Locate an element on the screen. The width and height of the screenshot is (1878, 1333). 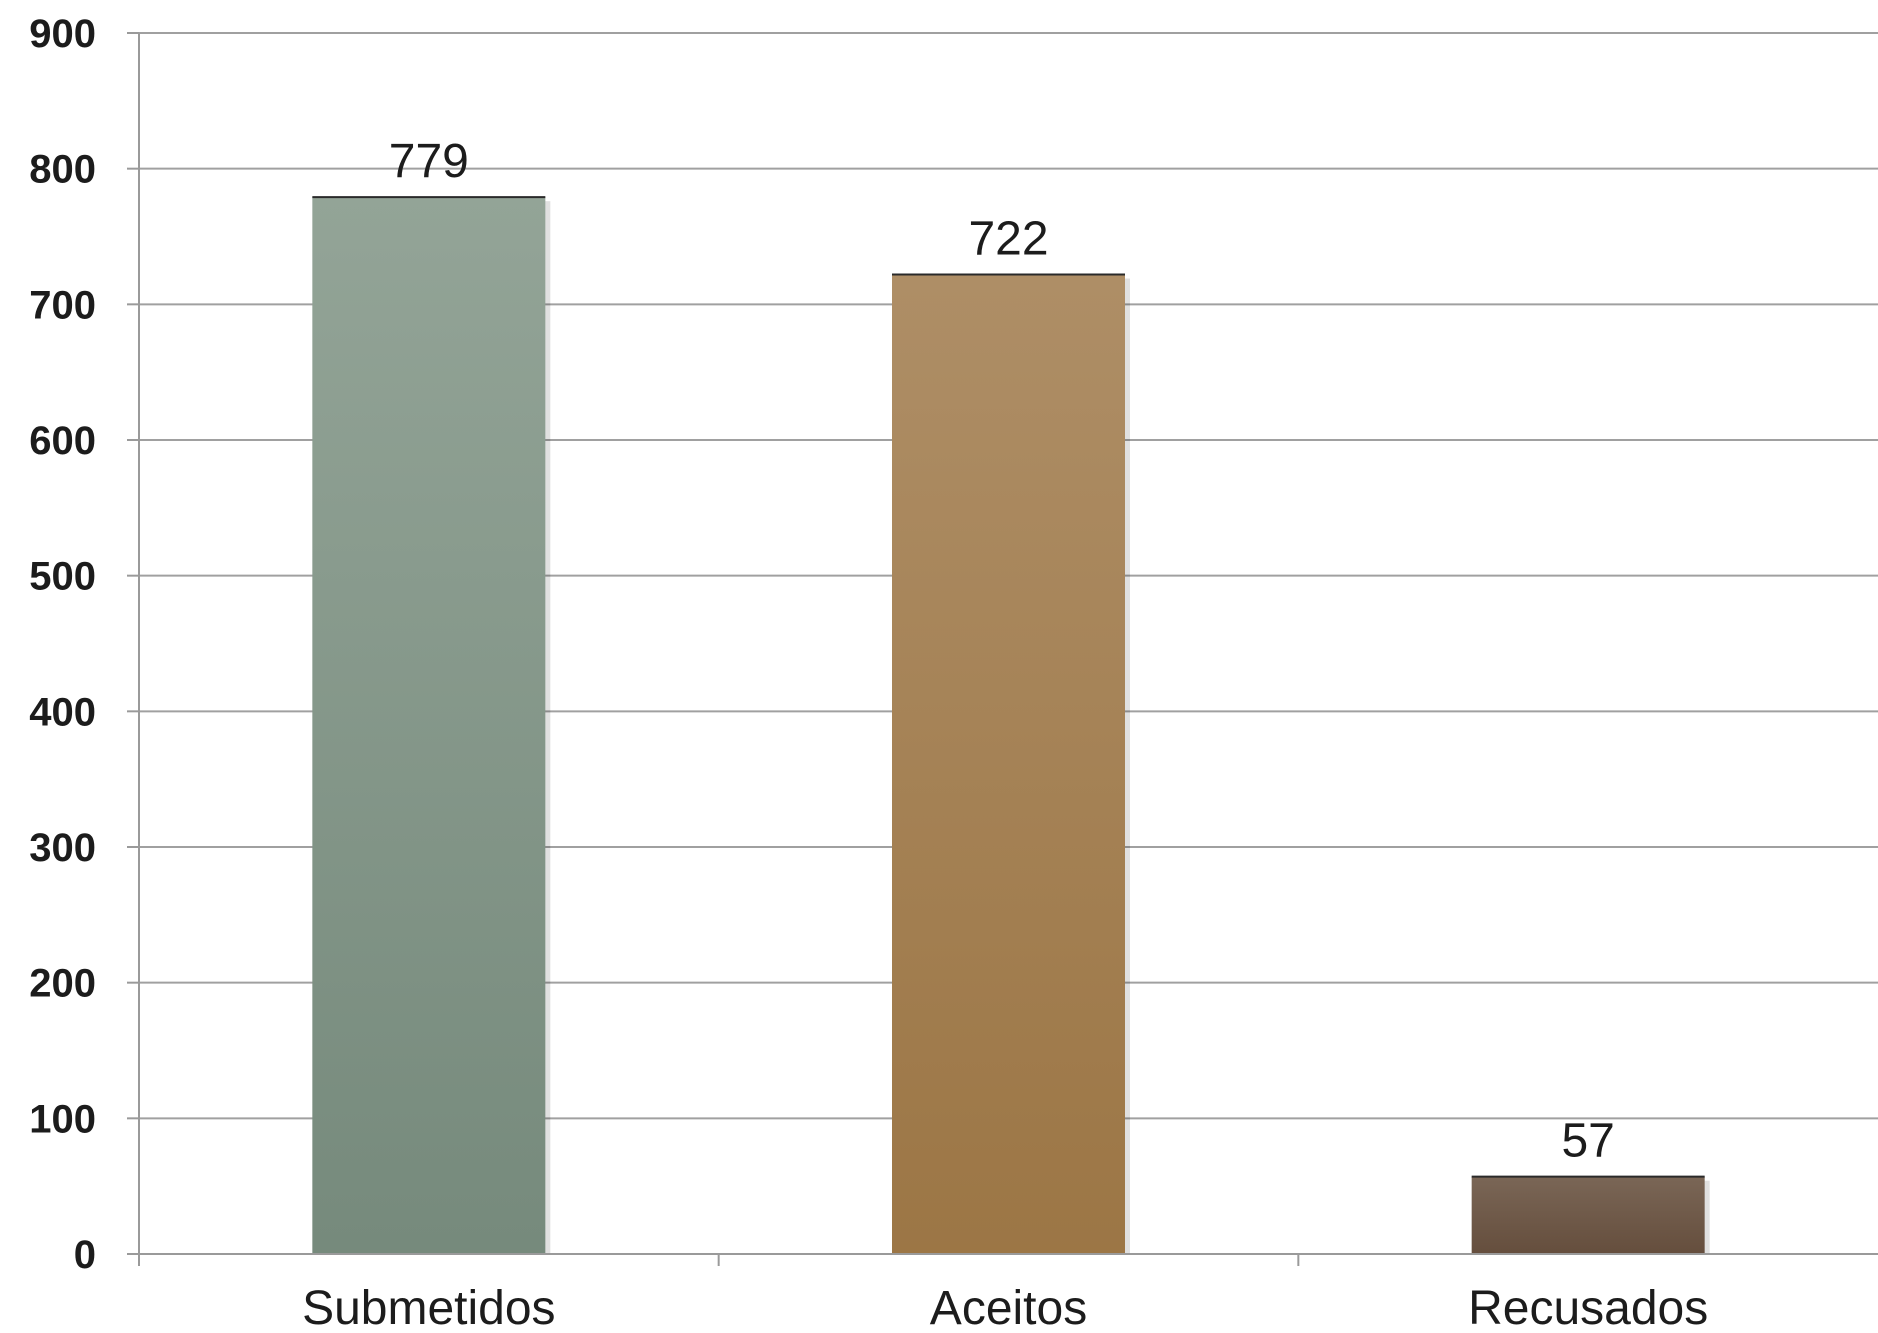
data-label: 722 is located at coordinates (1008, 238).